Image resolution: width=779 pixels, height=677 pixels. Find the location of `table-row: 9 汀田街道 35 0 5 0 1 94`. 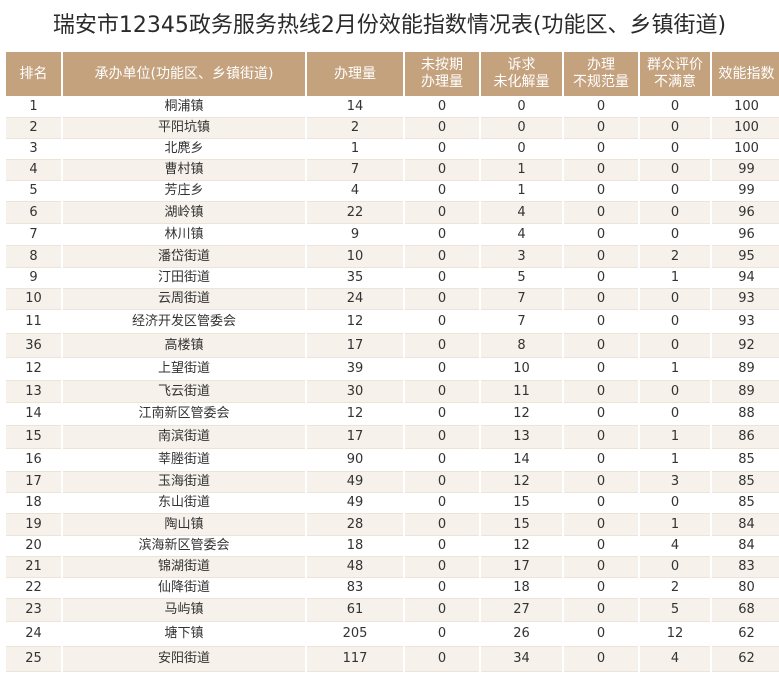

table-row: 9 汀田街道 35 0 5 0 1 94 is located at coordinates (392, 278).